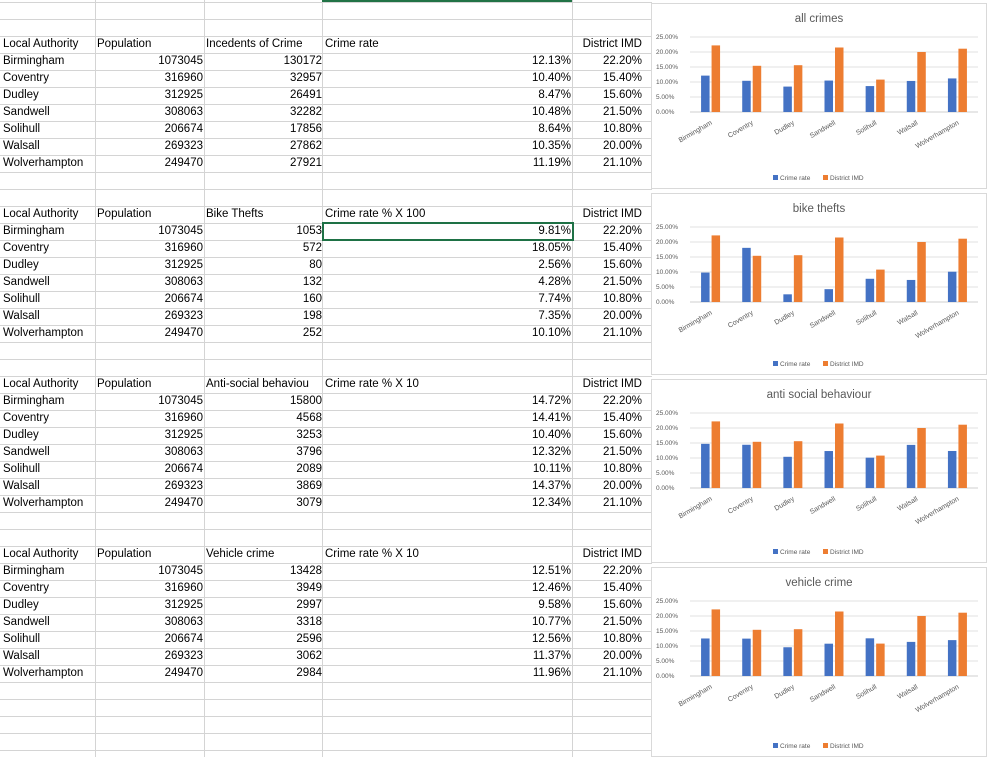 This screenshot has height=757, width=987. Describe the element at coordinates (551, 78) in the screenshot. I see `cell-crime-rate: 10.40%` at that location.